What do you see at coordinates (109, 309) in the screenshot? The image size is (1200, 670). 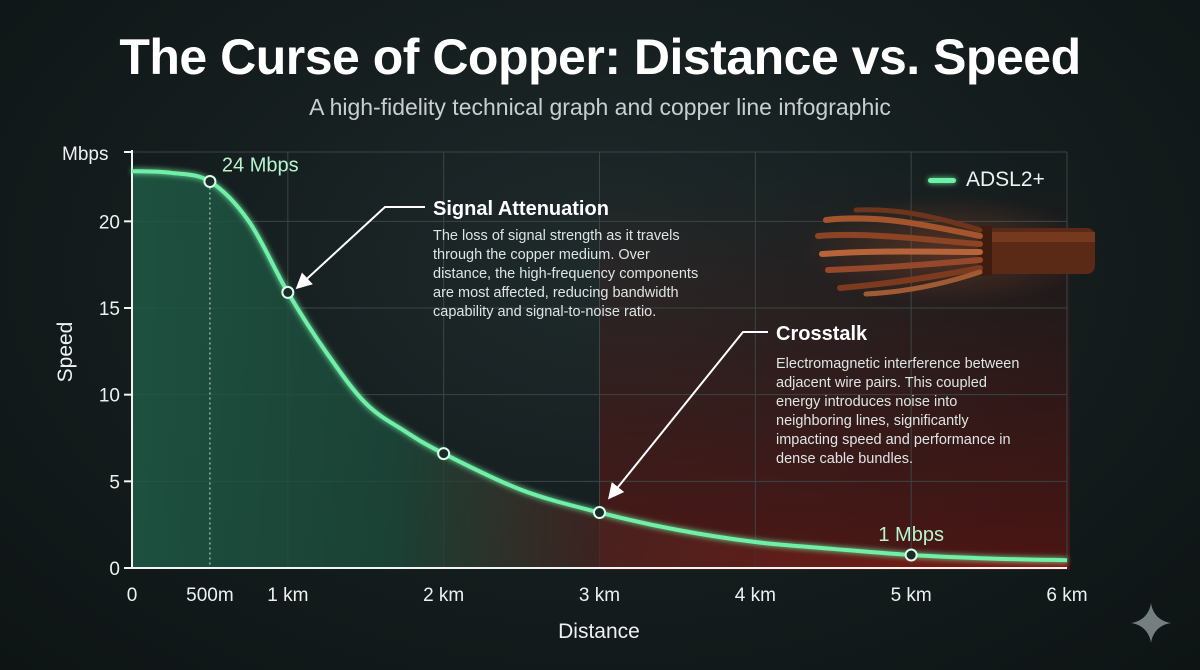 I see `y-tick-label: 15` at bounding box center [109, 309].